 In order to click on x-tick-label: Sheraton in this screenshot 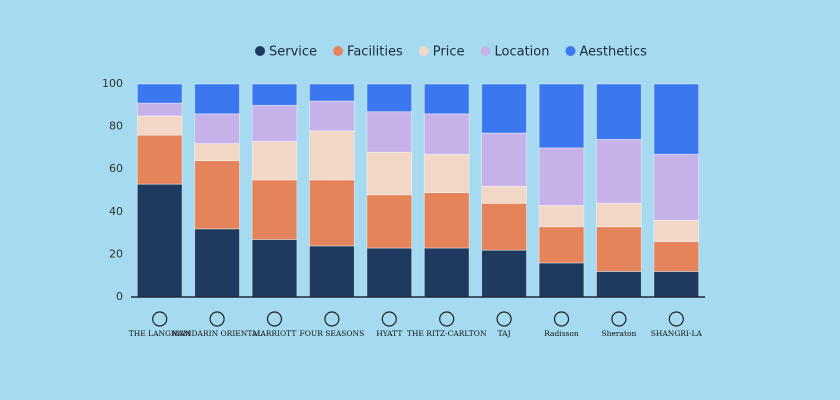, I will do `click(618, 333)`.